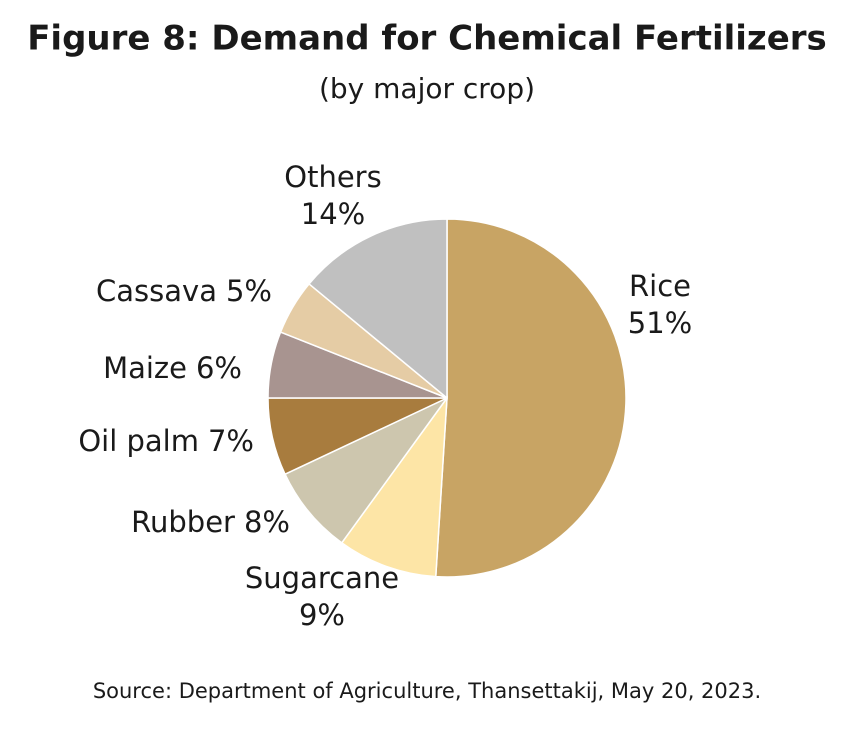 Image resolution: width=855 pixels, height=729 pixels. Describe the element at coordinates (660, 286) in the screenshot. I see `slice-label: Rice` at that location.